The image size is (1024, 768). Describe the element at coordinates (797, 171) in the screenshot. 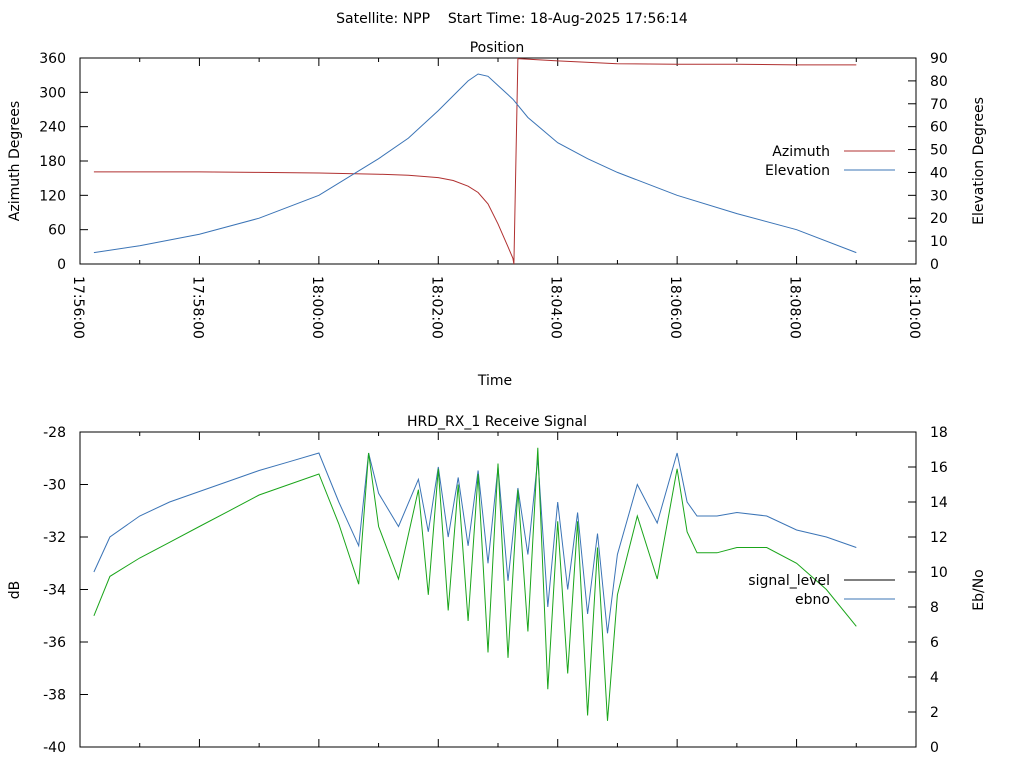

I see `legend-label-elevation: Elevation` at that location.